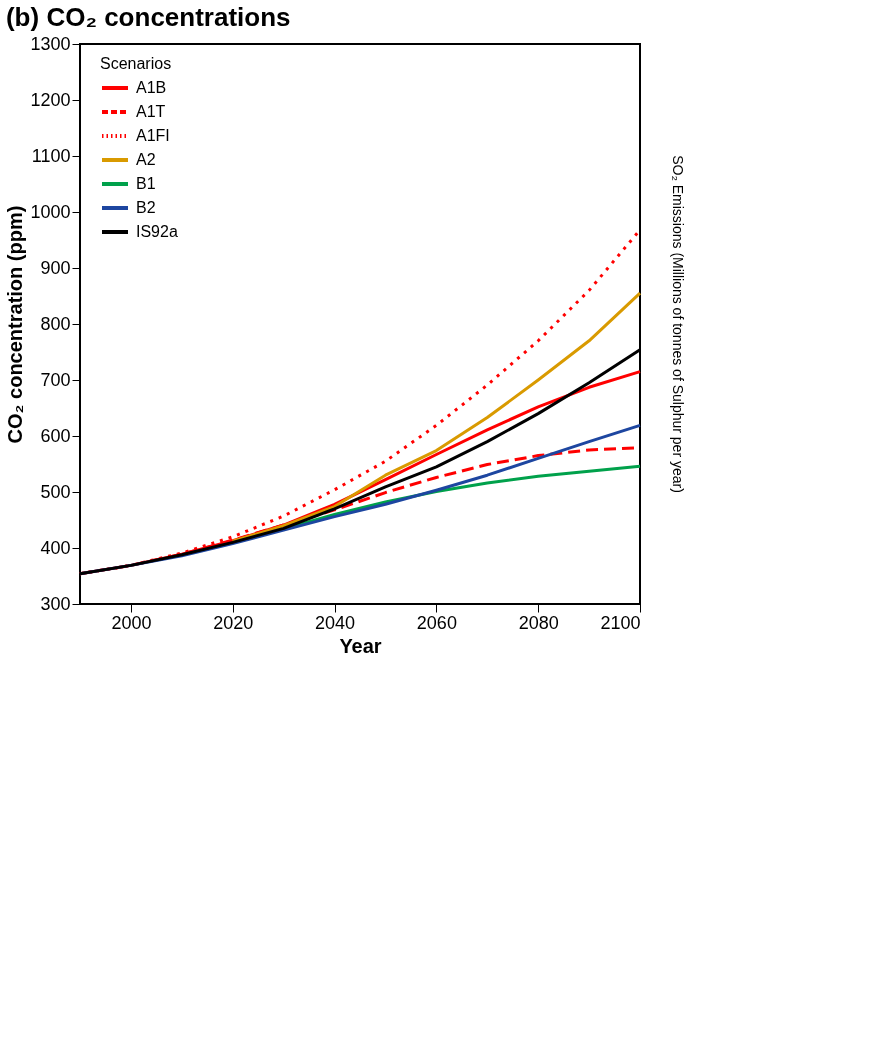 Image resolution: width=896 pixels, height=1059 pixels. Describe the element at coordinates (153, 135) in the screenshot. I see `legend-label: A1FI` at that location.